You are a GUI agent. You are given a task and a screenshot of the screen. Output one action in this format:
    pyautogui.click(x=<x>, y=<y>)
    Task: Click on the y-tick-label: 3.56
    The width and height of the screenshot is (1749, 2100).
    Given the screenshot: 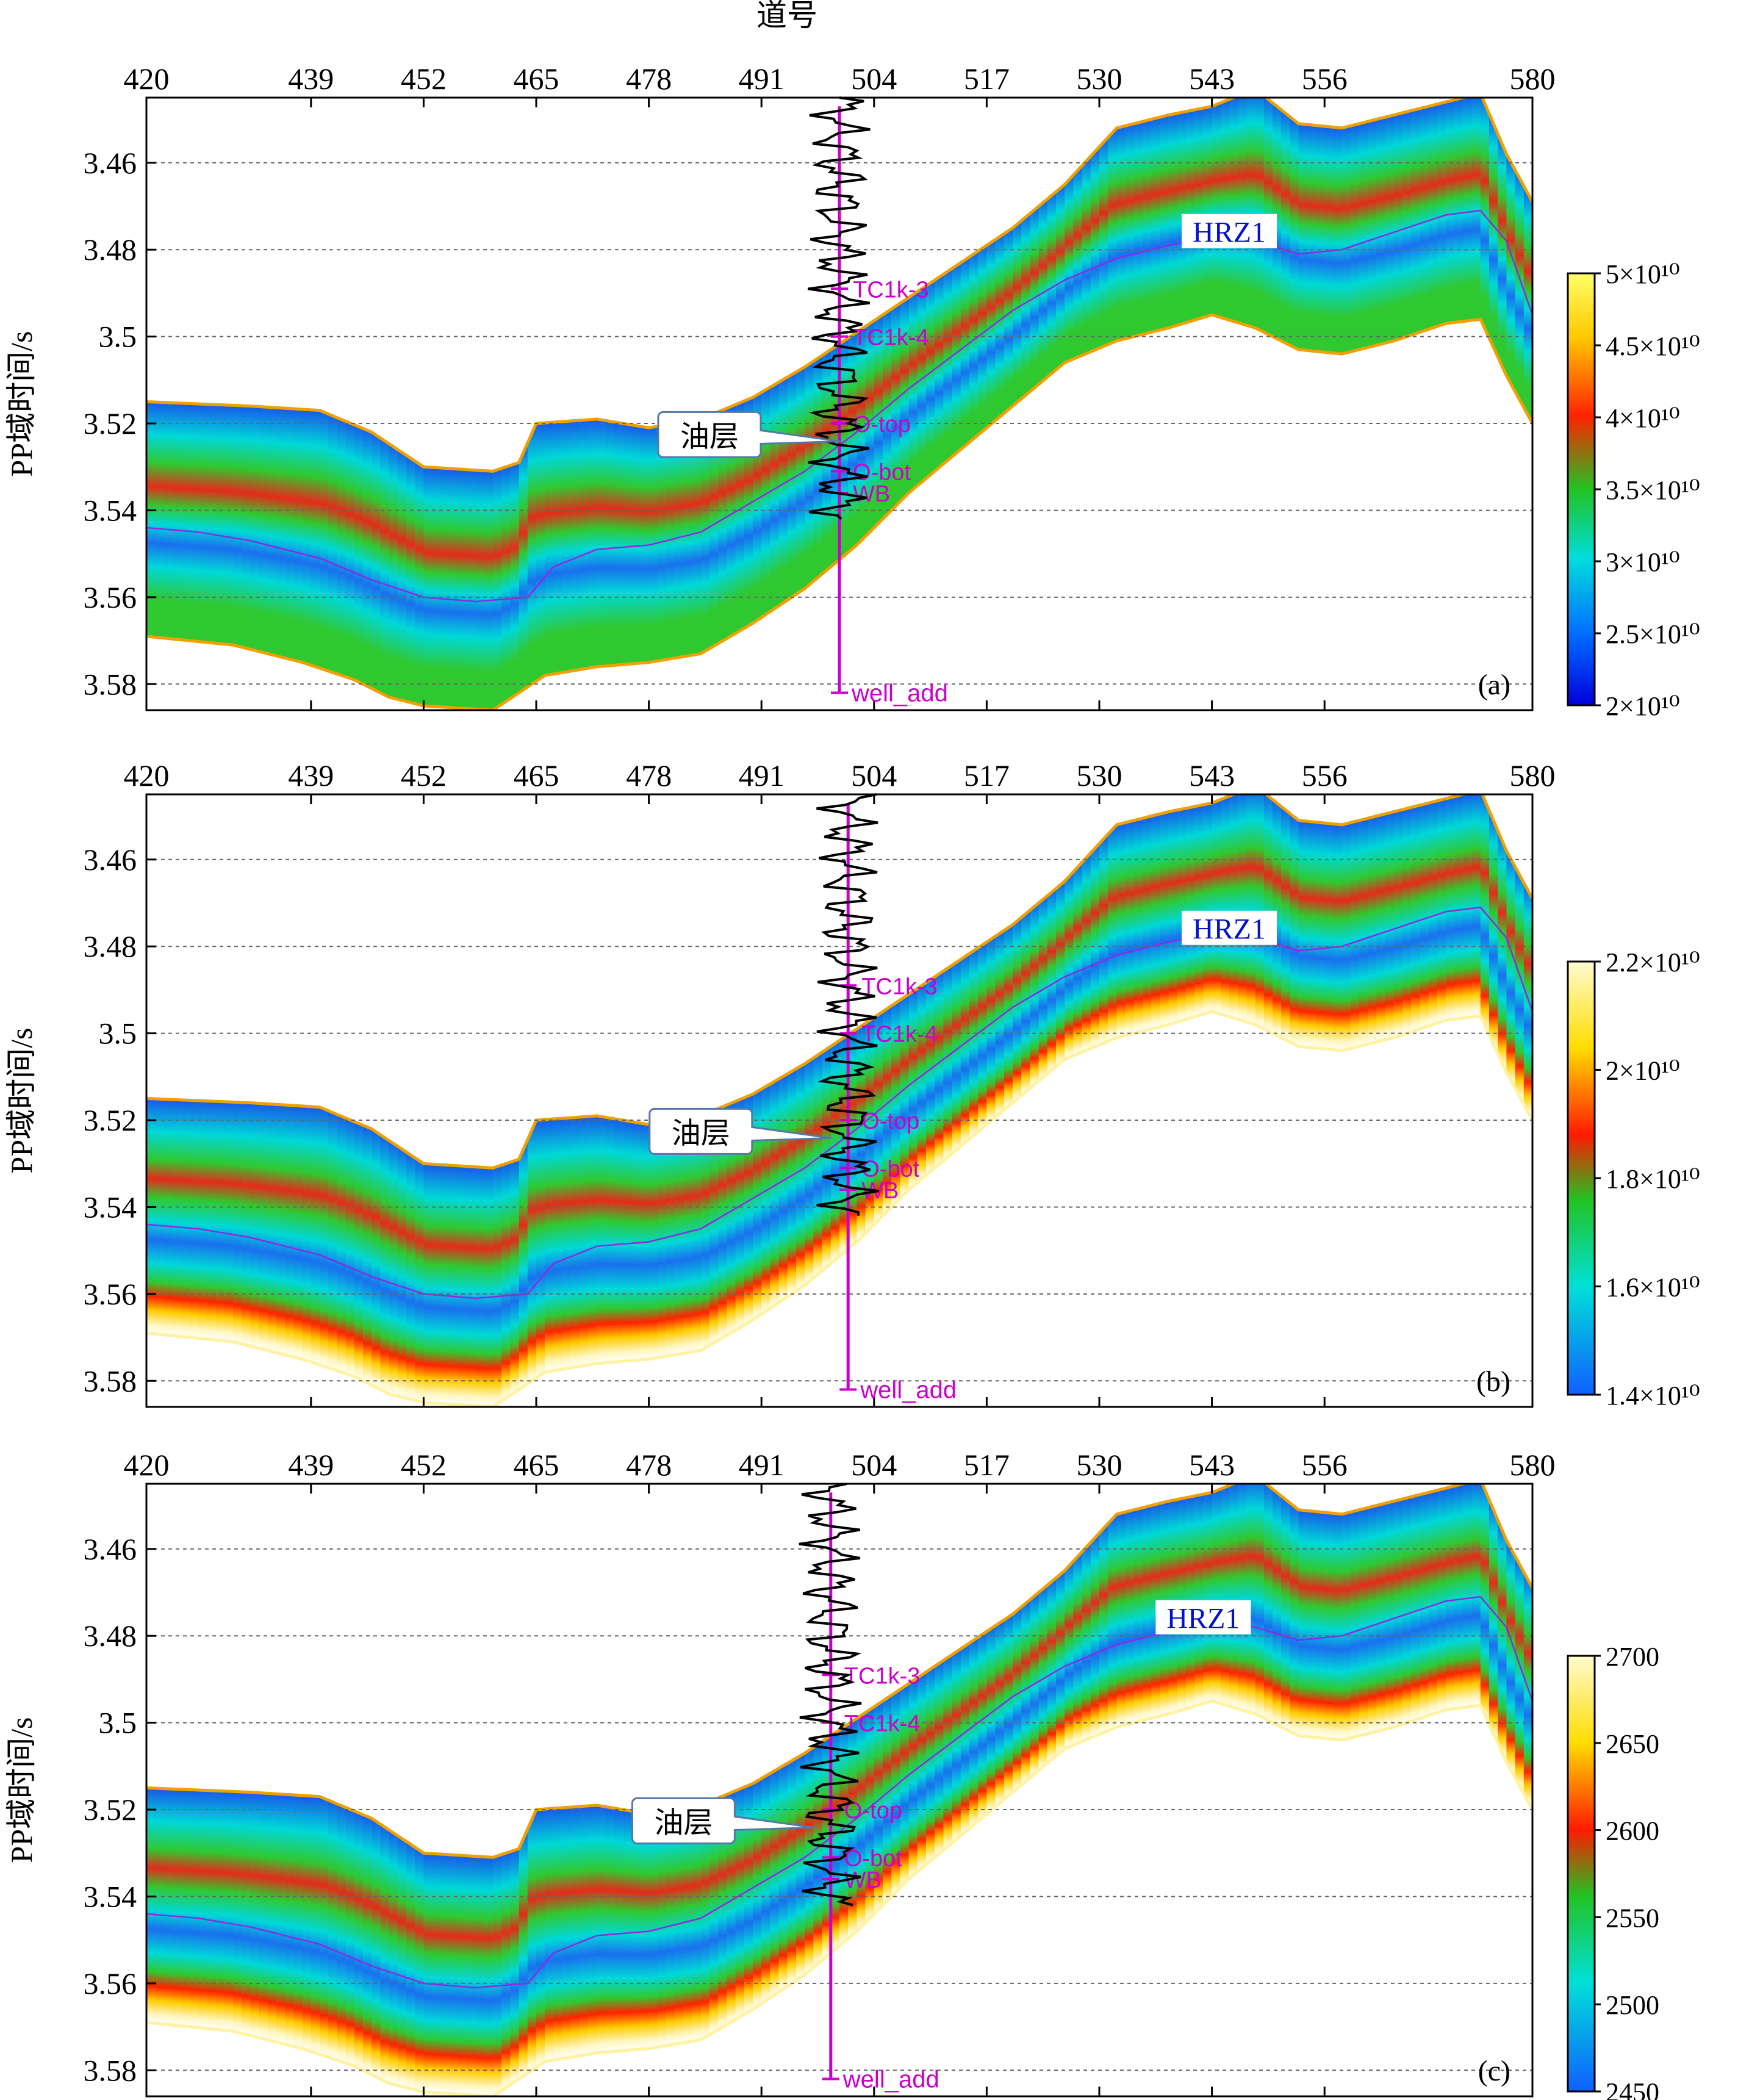 What is the action you would take?
    pyautogui.click(x=110, y=1983)
    